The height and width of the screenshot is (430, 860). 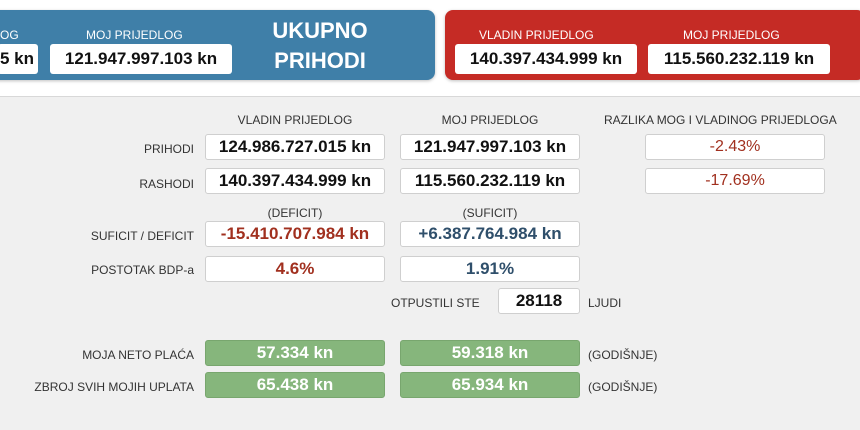 I want to click on header-moj: MOJ PRIJEDLOG, so click(x=490, y=120).